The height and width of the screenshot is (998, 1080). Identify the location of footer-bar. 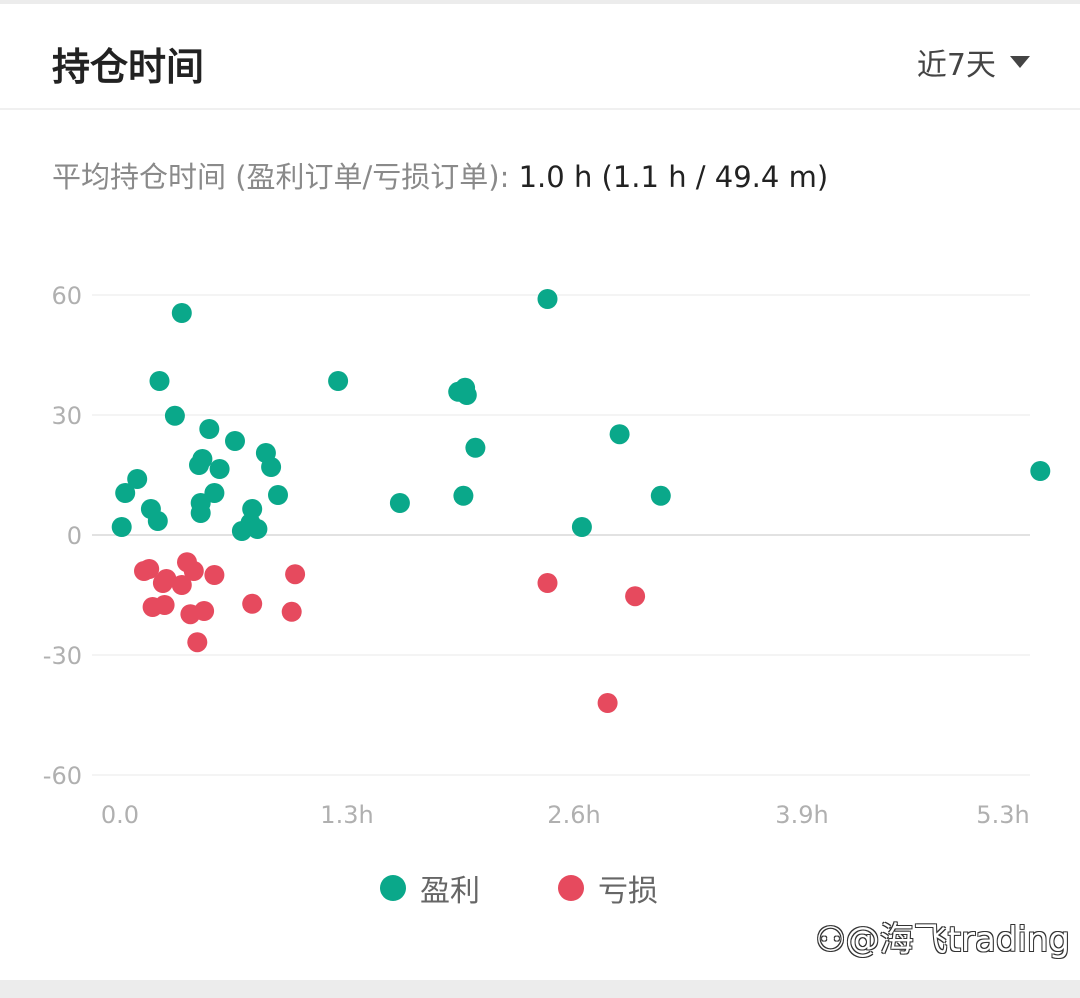
(540, 989).